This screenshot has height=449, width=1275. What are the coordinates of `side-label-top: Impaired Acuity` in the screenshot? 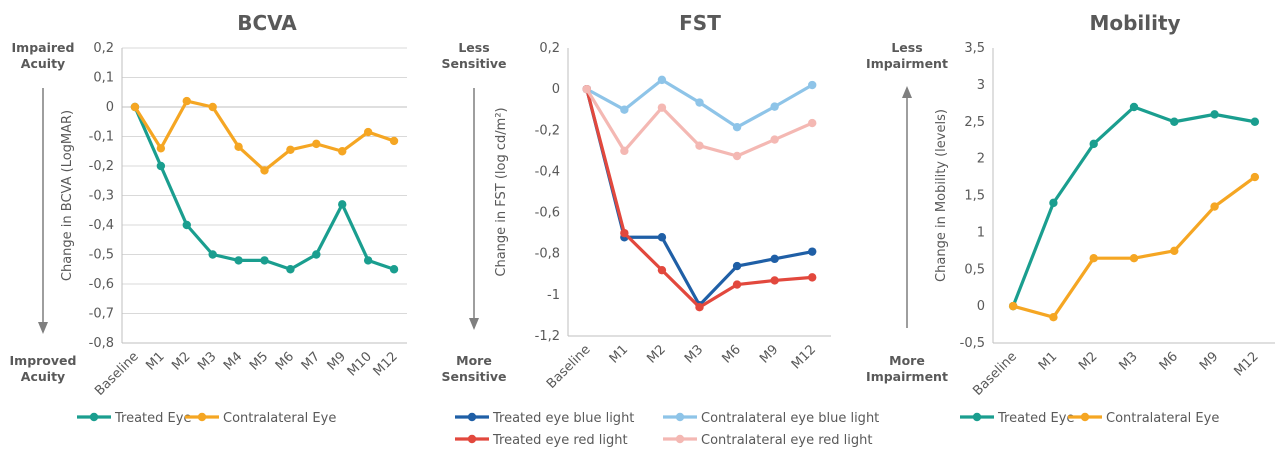 It's located at (43, 55).